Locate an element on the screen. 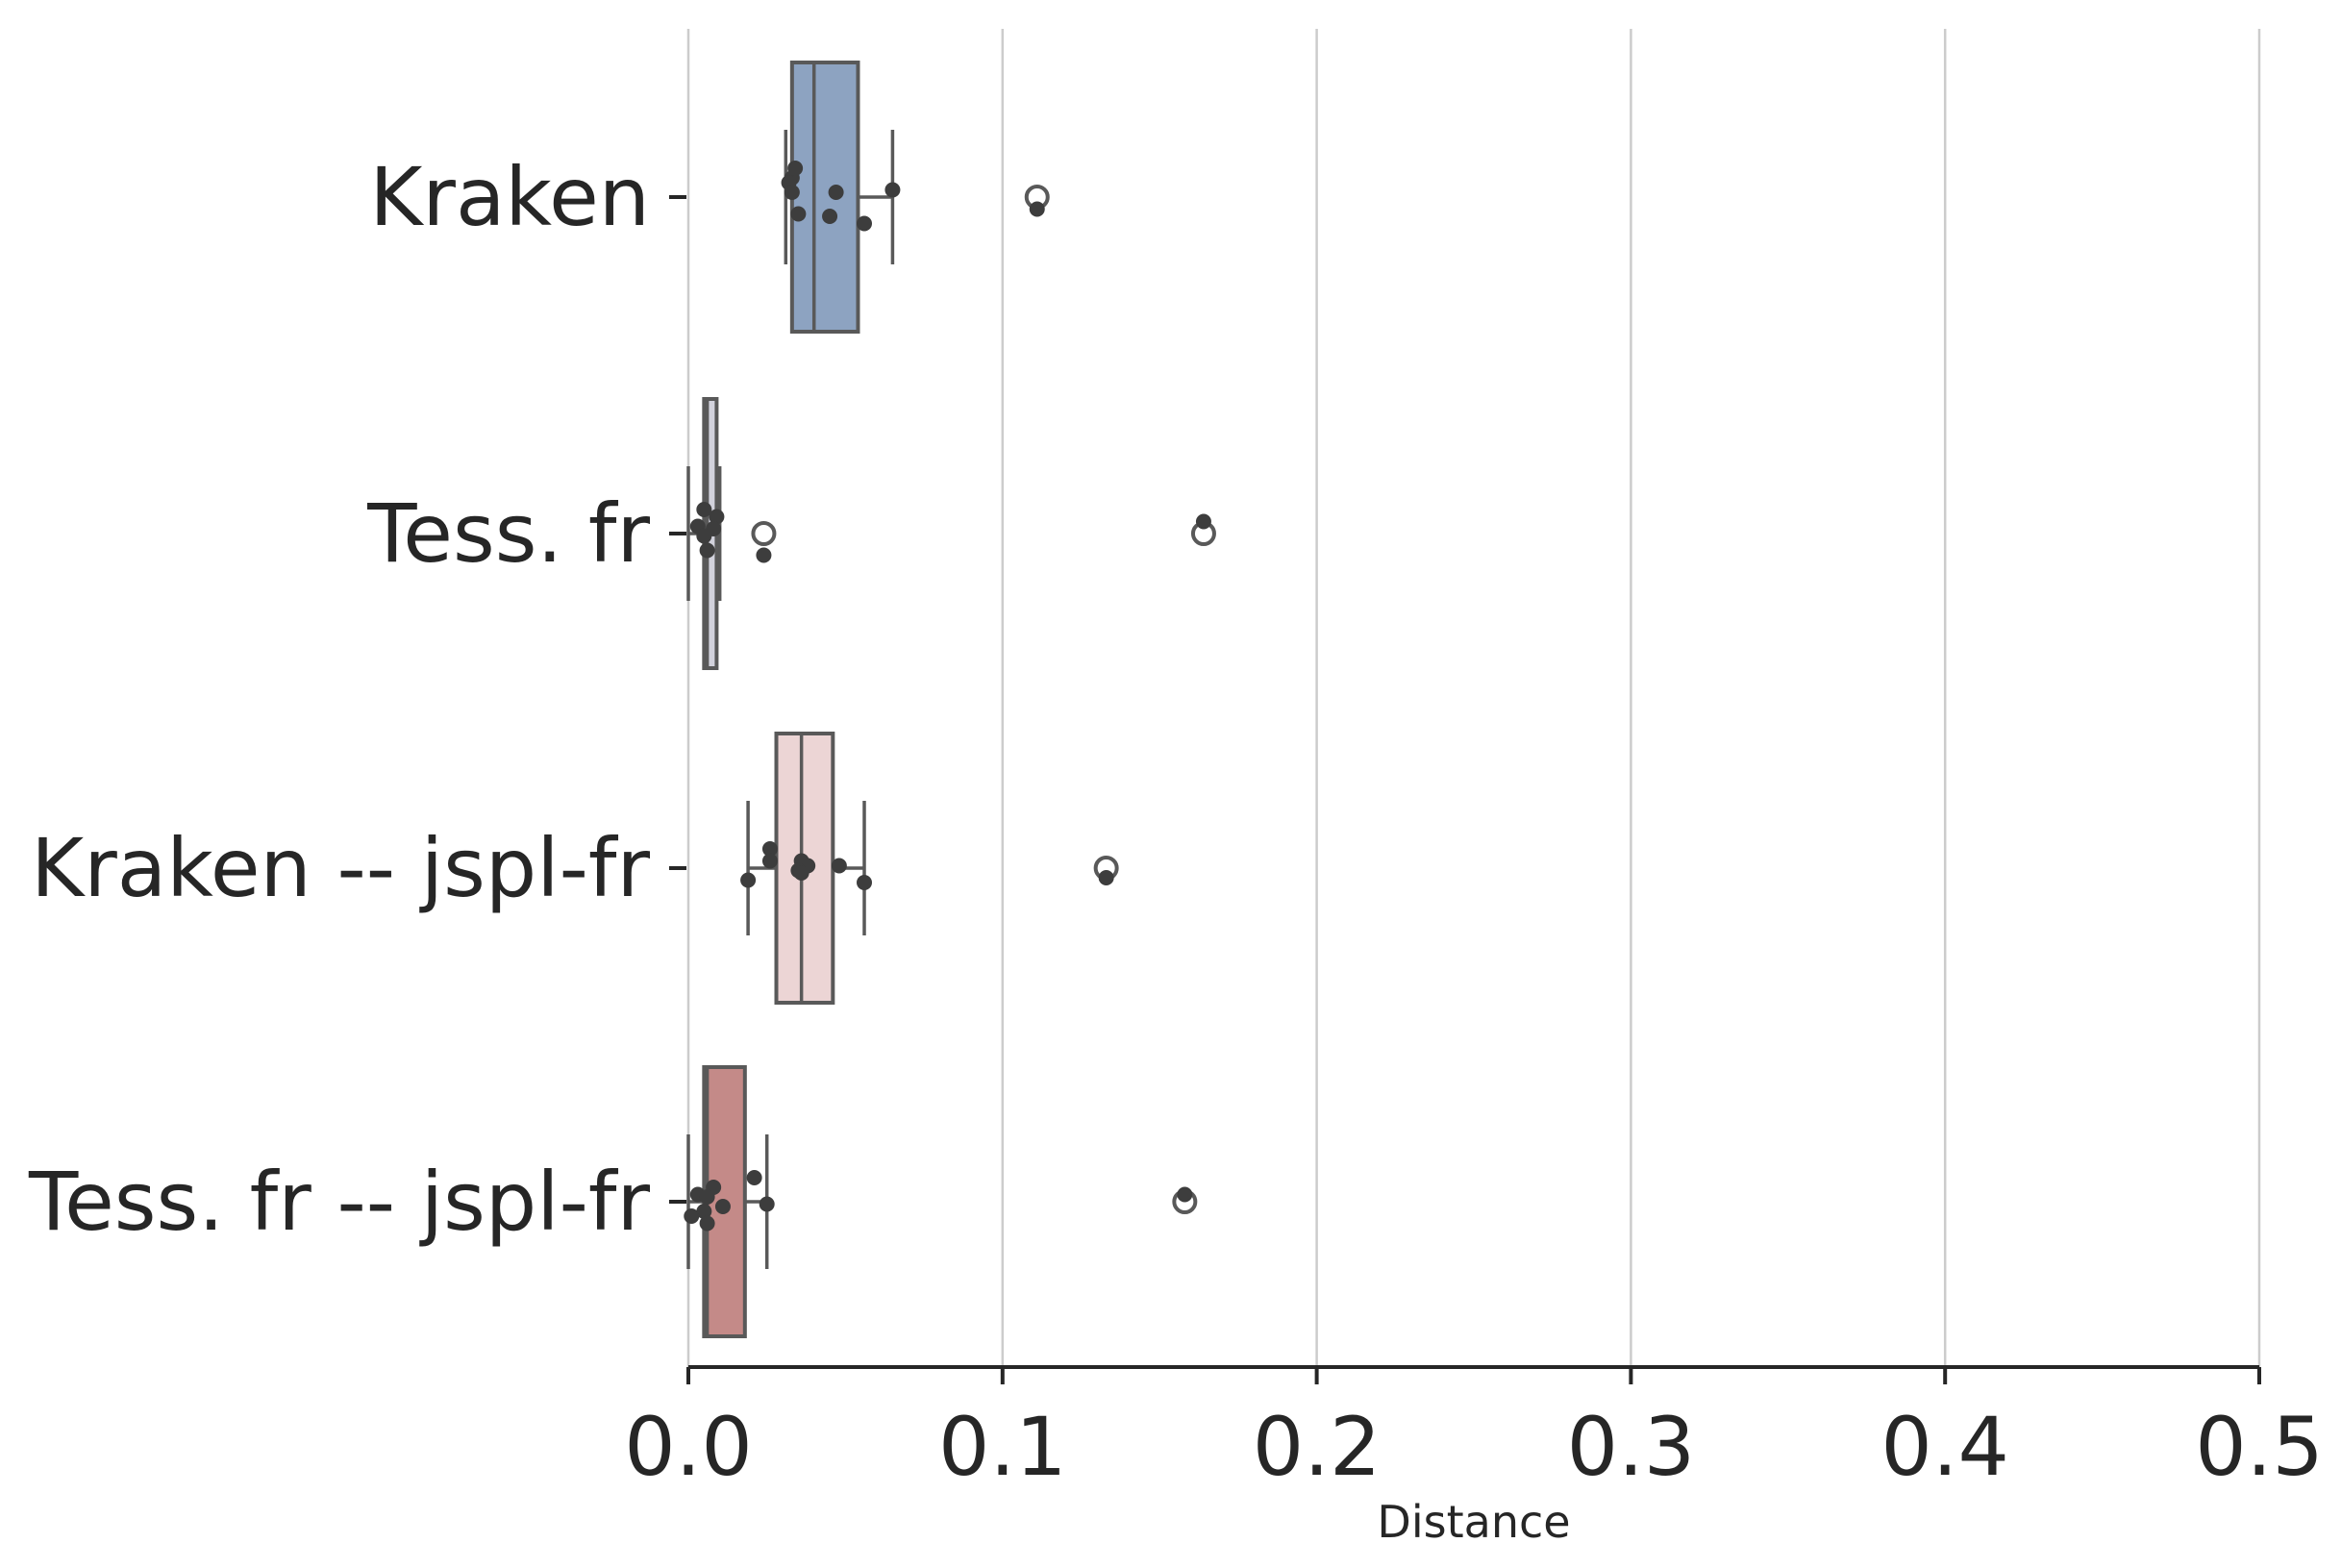  outlier-marker is located at coordinates (764, 533).